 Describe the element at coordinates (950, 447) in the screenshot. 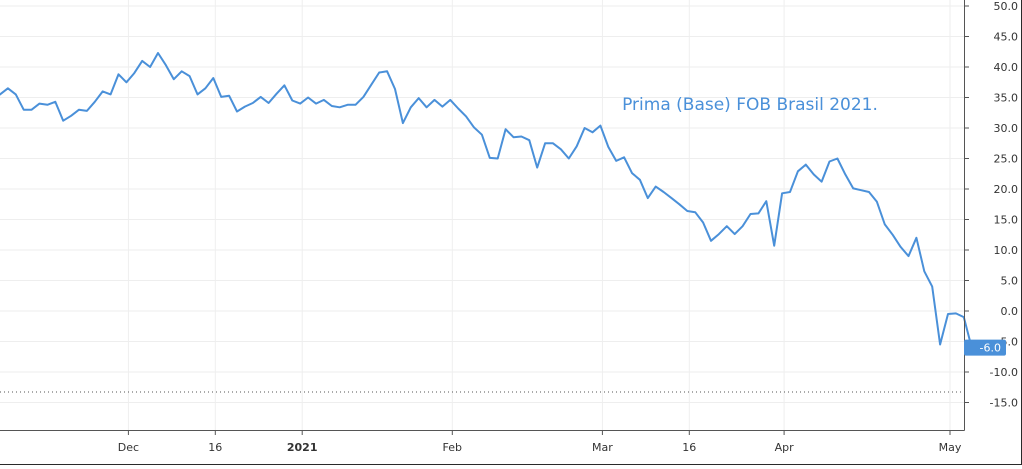

I see `x-tick-label: May` at that location.